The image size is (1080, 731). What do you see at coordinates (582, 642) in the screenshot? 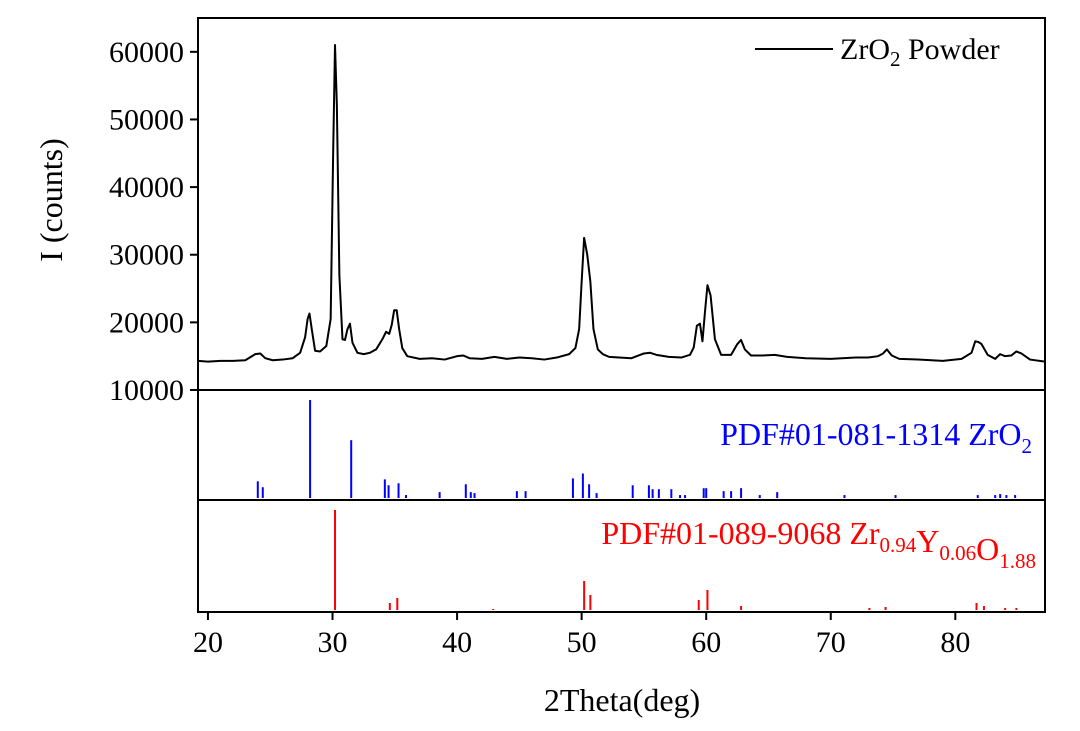
I see `x-tick-label: 50` at bounding box center [582, 642].